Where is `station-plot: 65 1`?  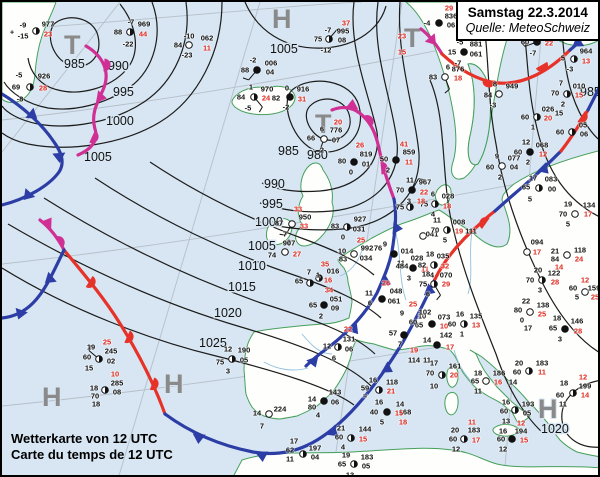
station-plot: 65 1 is located at coordinates (307, 278).